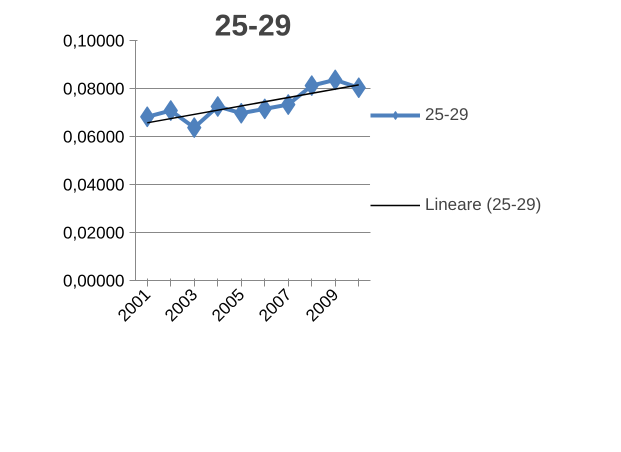 The height and width of the screenshot is (452, 621). What do you see at coordinates (93, 281) in the screenshot?
I see `y-tick-label: 0,00000` at bounding box center [93, 281].